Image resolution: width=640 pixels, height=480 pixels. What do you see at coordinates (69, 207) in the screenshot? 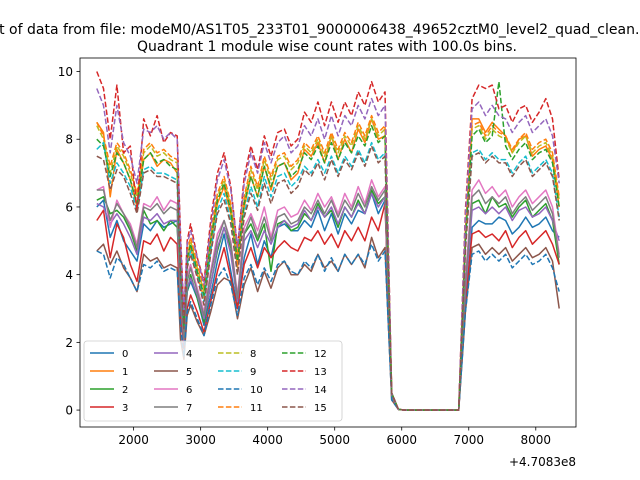
I see `y-tick-label: 6` at bounding box center [69, 207].